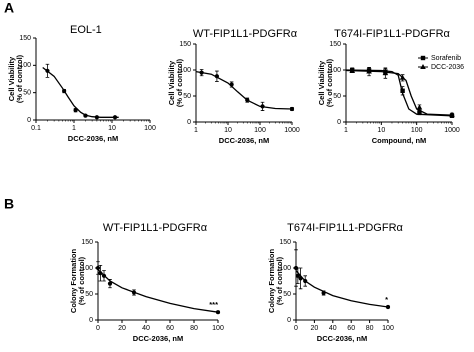 This screenshot has height=352, width=474. What do you see at coordinates (399, 140) in the screenshot?
I see `x-axis-label: Compound, nM` at bounding box center [399, 140].